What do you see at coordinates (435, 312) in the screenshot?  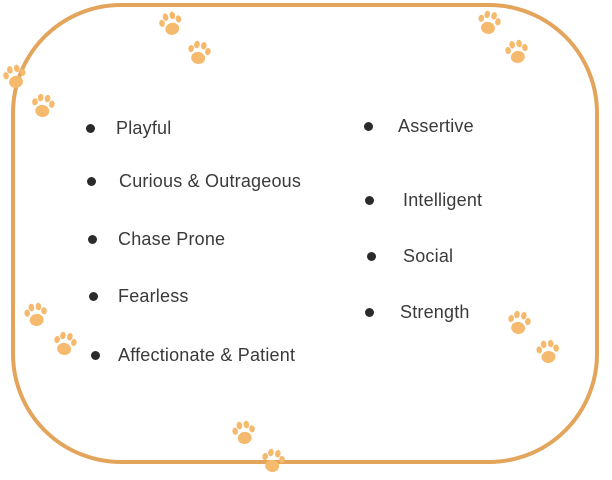 I see `trait-label: Strength` at bounding box center [435, 312].